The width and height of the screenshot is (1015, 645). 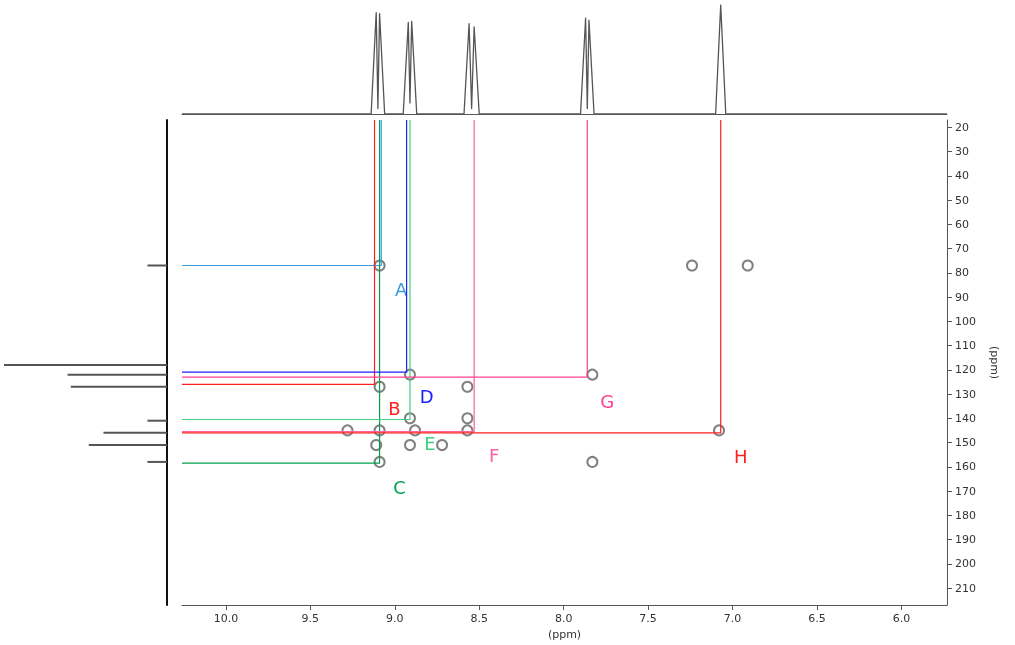 What do you see at coordinates (965, 394) in the screenshot?
I see `y-tick-label: 130` at bounding box center [965, 394].